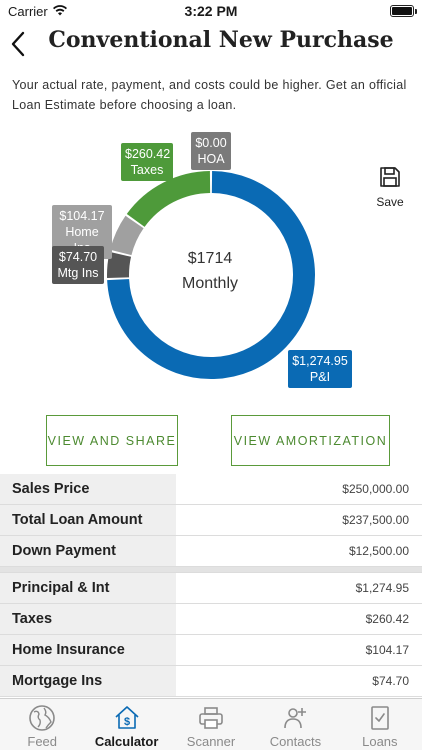  What do you see at coordinates (88, 489) in the screenshot?
I see `row-label: Sales Price` at bounding box center [88, 489].